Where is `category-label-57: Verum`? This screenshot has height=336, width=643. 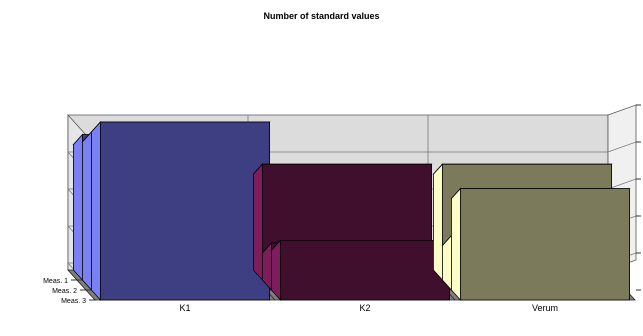 category-label-57: Verum is located at coordinates (545, 308).